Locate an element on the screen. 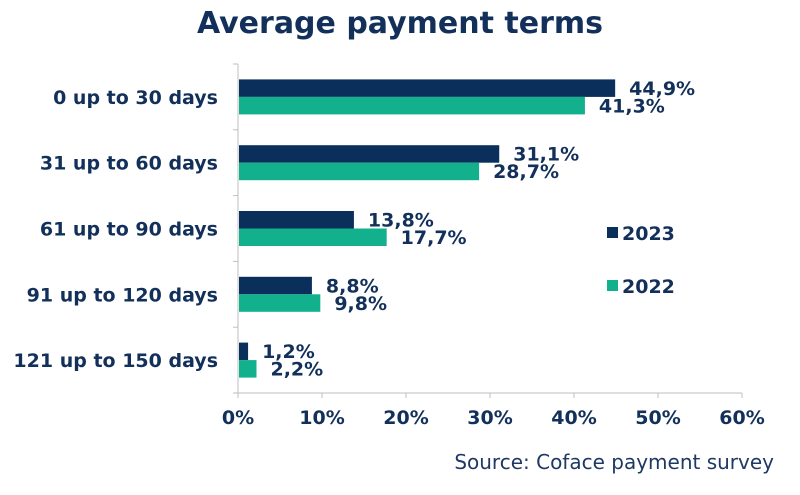  legend-label-2023: 2023 is located at coordinates (648, 234).